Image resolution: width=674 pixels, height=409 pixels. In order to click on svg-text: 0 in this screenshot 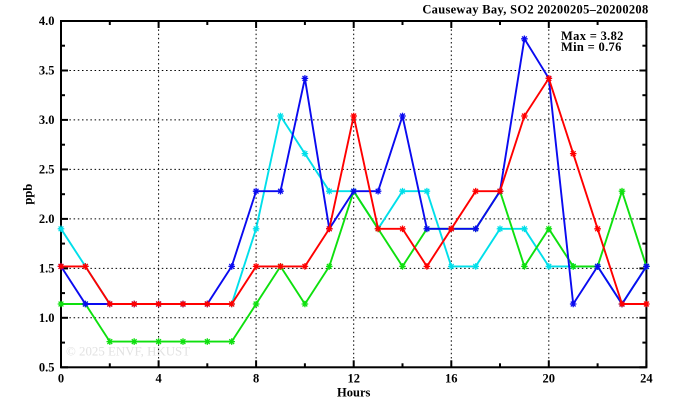, I will do `click(61, 379)`.